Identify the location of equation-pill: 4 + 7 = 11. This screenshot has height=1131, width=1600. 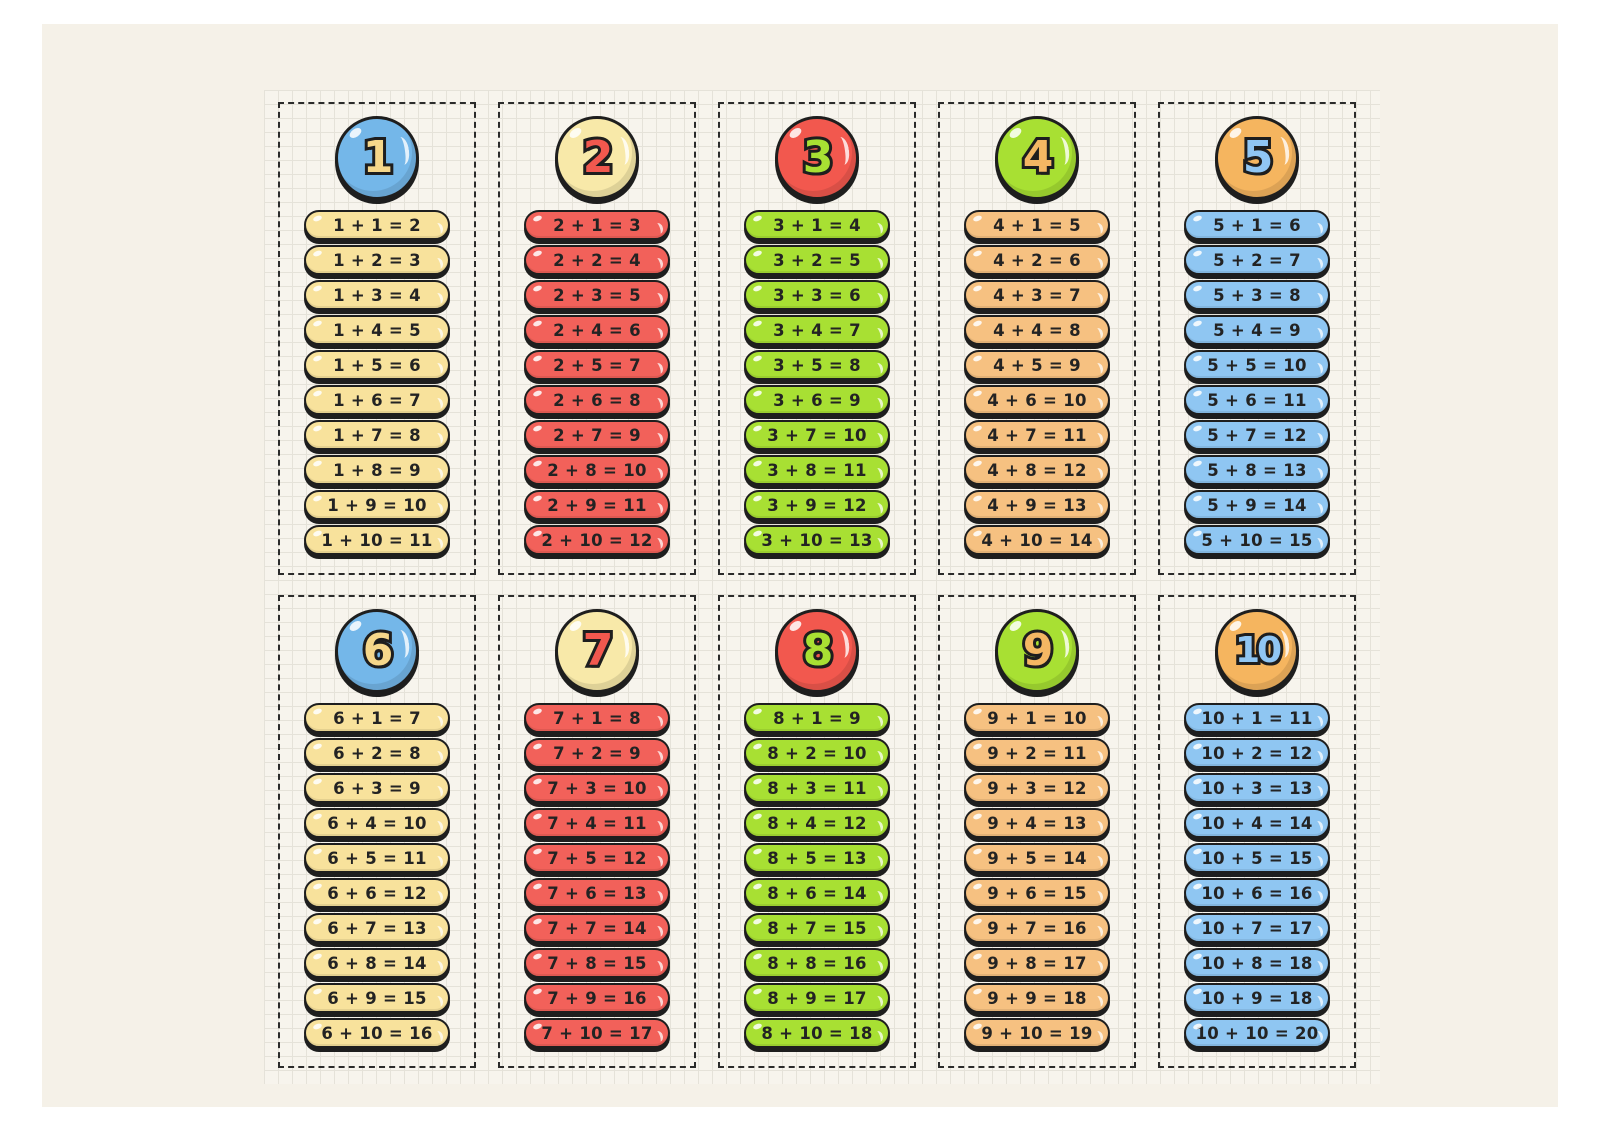
(1037, 435).